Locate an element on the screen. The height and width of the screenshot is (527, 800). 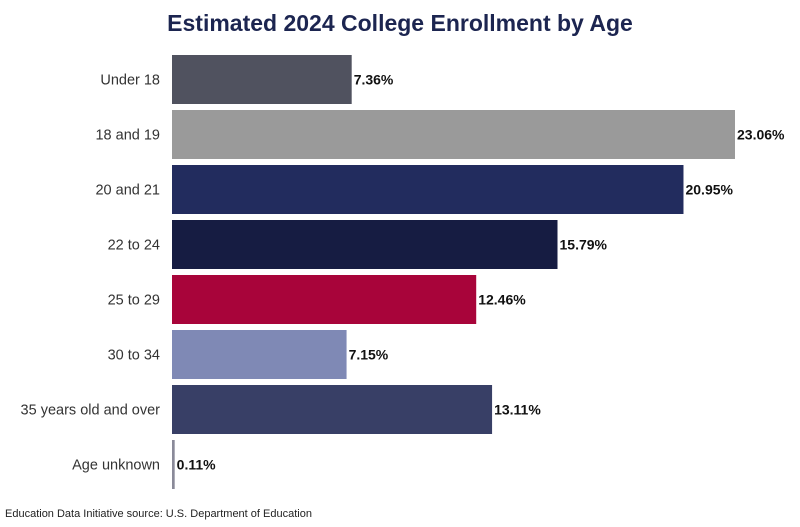
value-label: 13.11% is located at coordinates (517, 410).